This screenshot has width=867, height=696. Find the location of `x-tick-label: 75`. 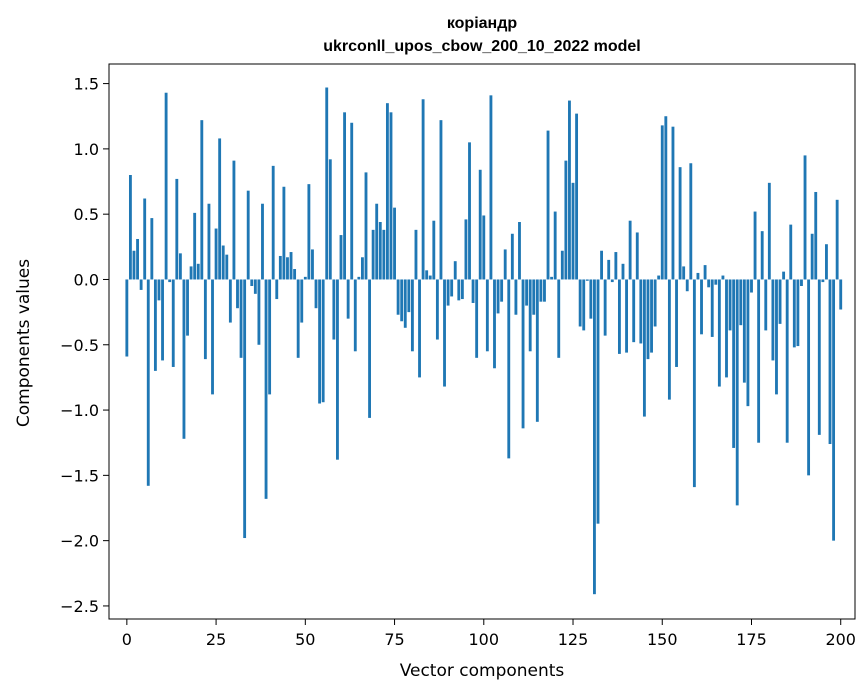

x-tick-label: 75 is located at coordinates (394, 639).